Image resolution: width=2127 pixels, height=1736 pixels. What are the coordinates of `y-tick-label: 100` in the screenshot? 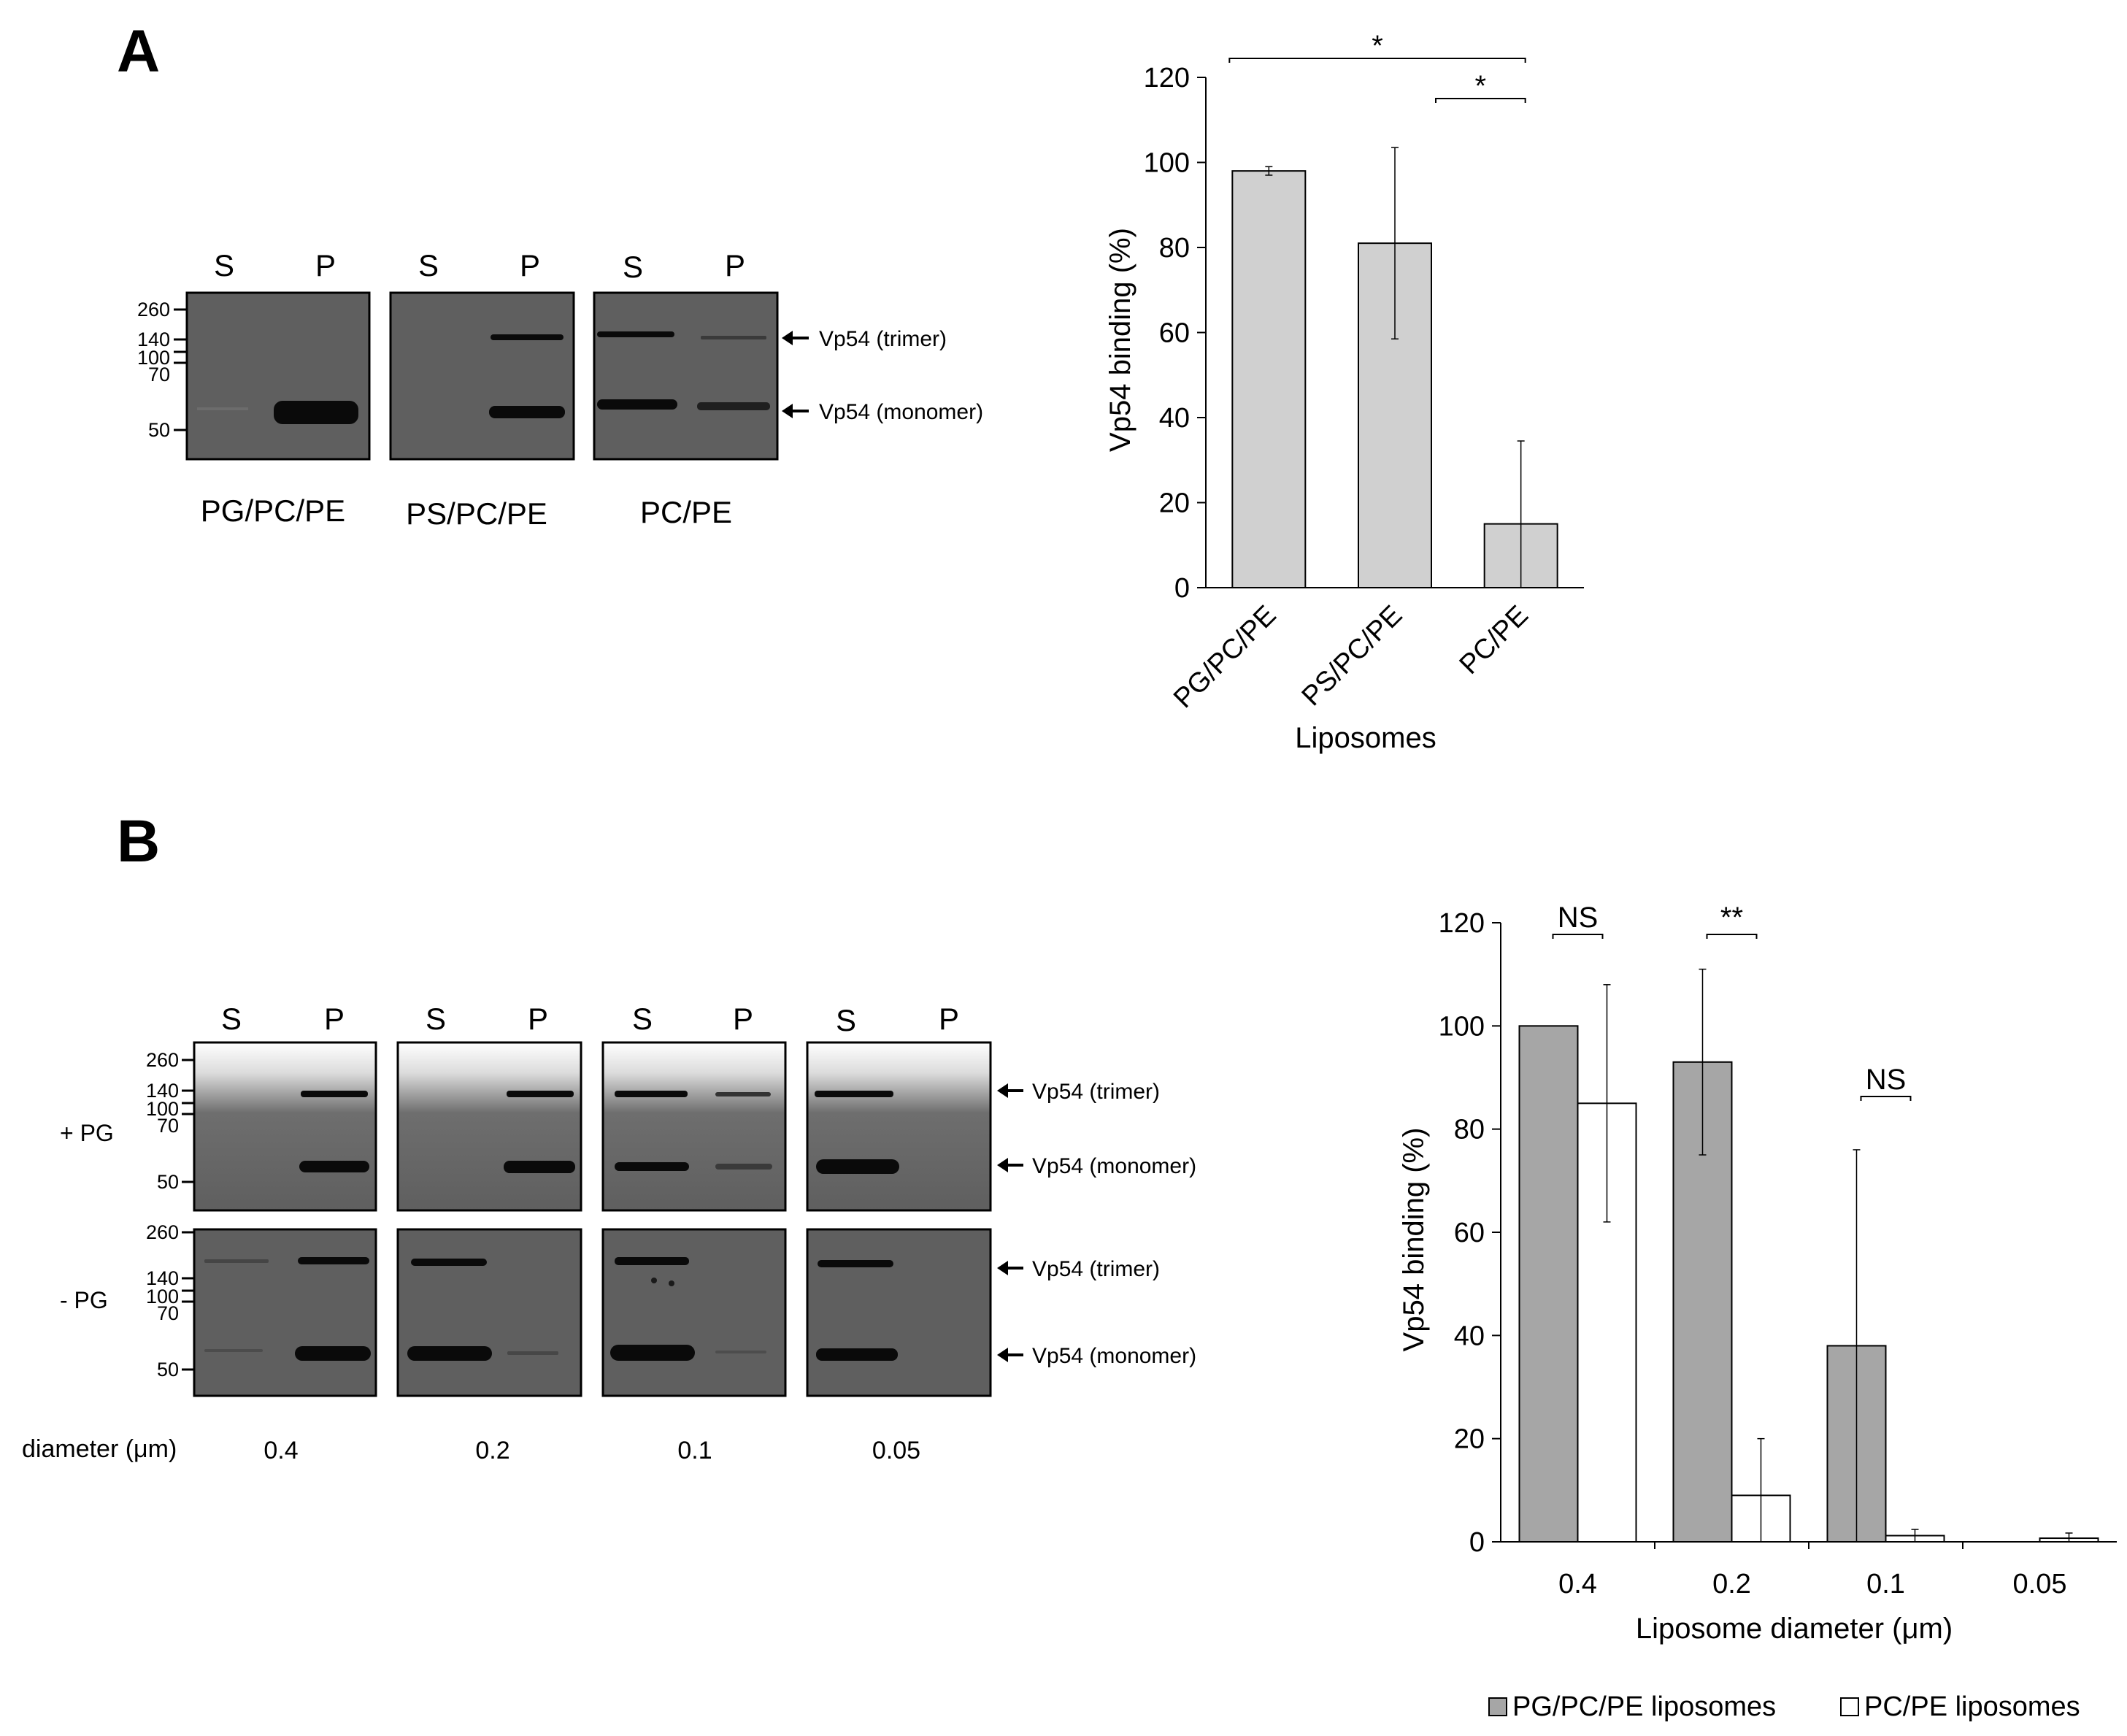 It's located at (1167, 163).